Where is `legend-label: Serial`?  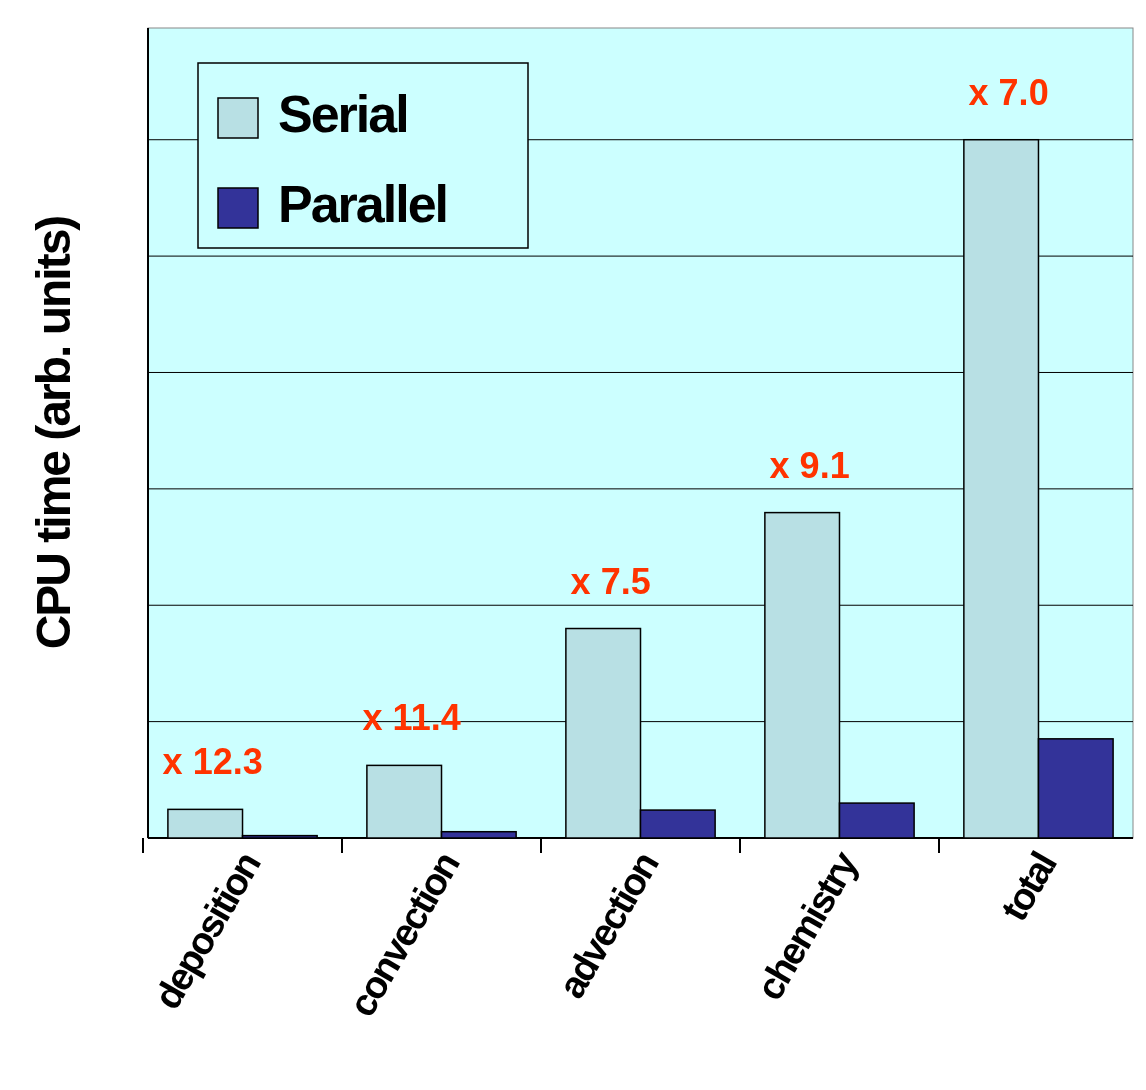 legend-label: Serial is located at coordinates (343, 113).